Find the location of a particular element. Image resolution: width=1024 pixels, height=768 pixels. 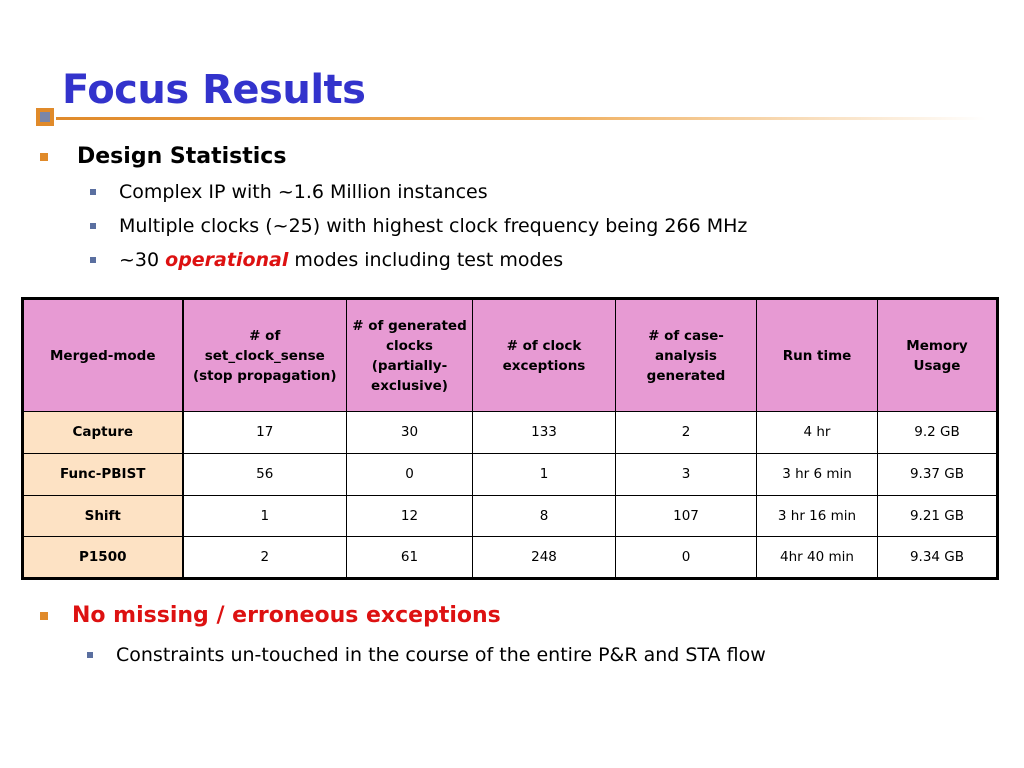

slide-title: Focus Results is located at coordinates (214, 90).